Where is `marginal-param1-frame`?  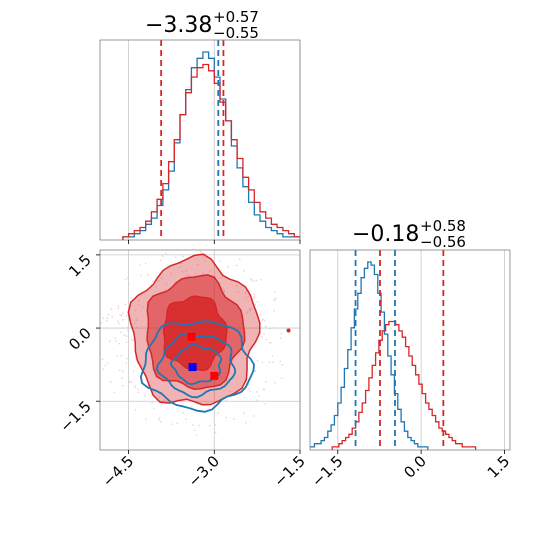 marginal-param1-frame is located at coordinates (410, 350).